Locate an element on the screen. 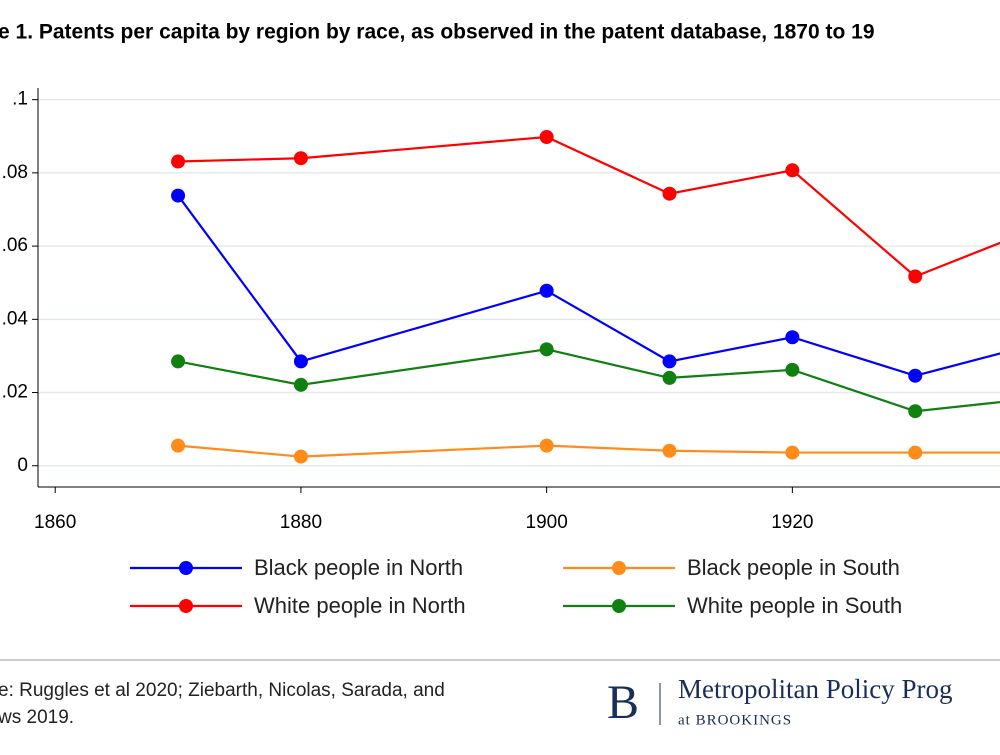 This screenshot has width=1000, height=755. logo-name: Metropolitan Policy Prog is located at coordinates (815, 689).